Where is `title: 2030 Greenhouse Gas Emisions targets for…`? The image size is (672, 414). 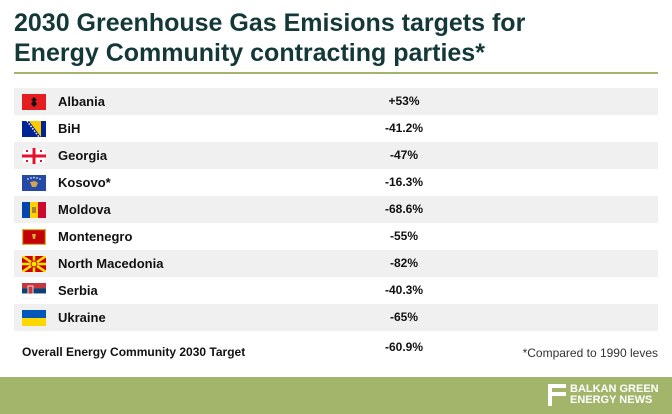 title: 2030 Greenhouse Gas Emisions targets for… is located at coordinates (269, 38).